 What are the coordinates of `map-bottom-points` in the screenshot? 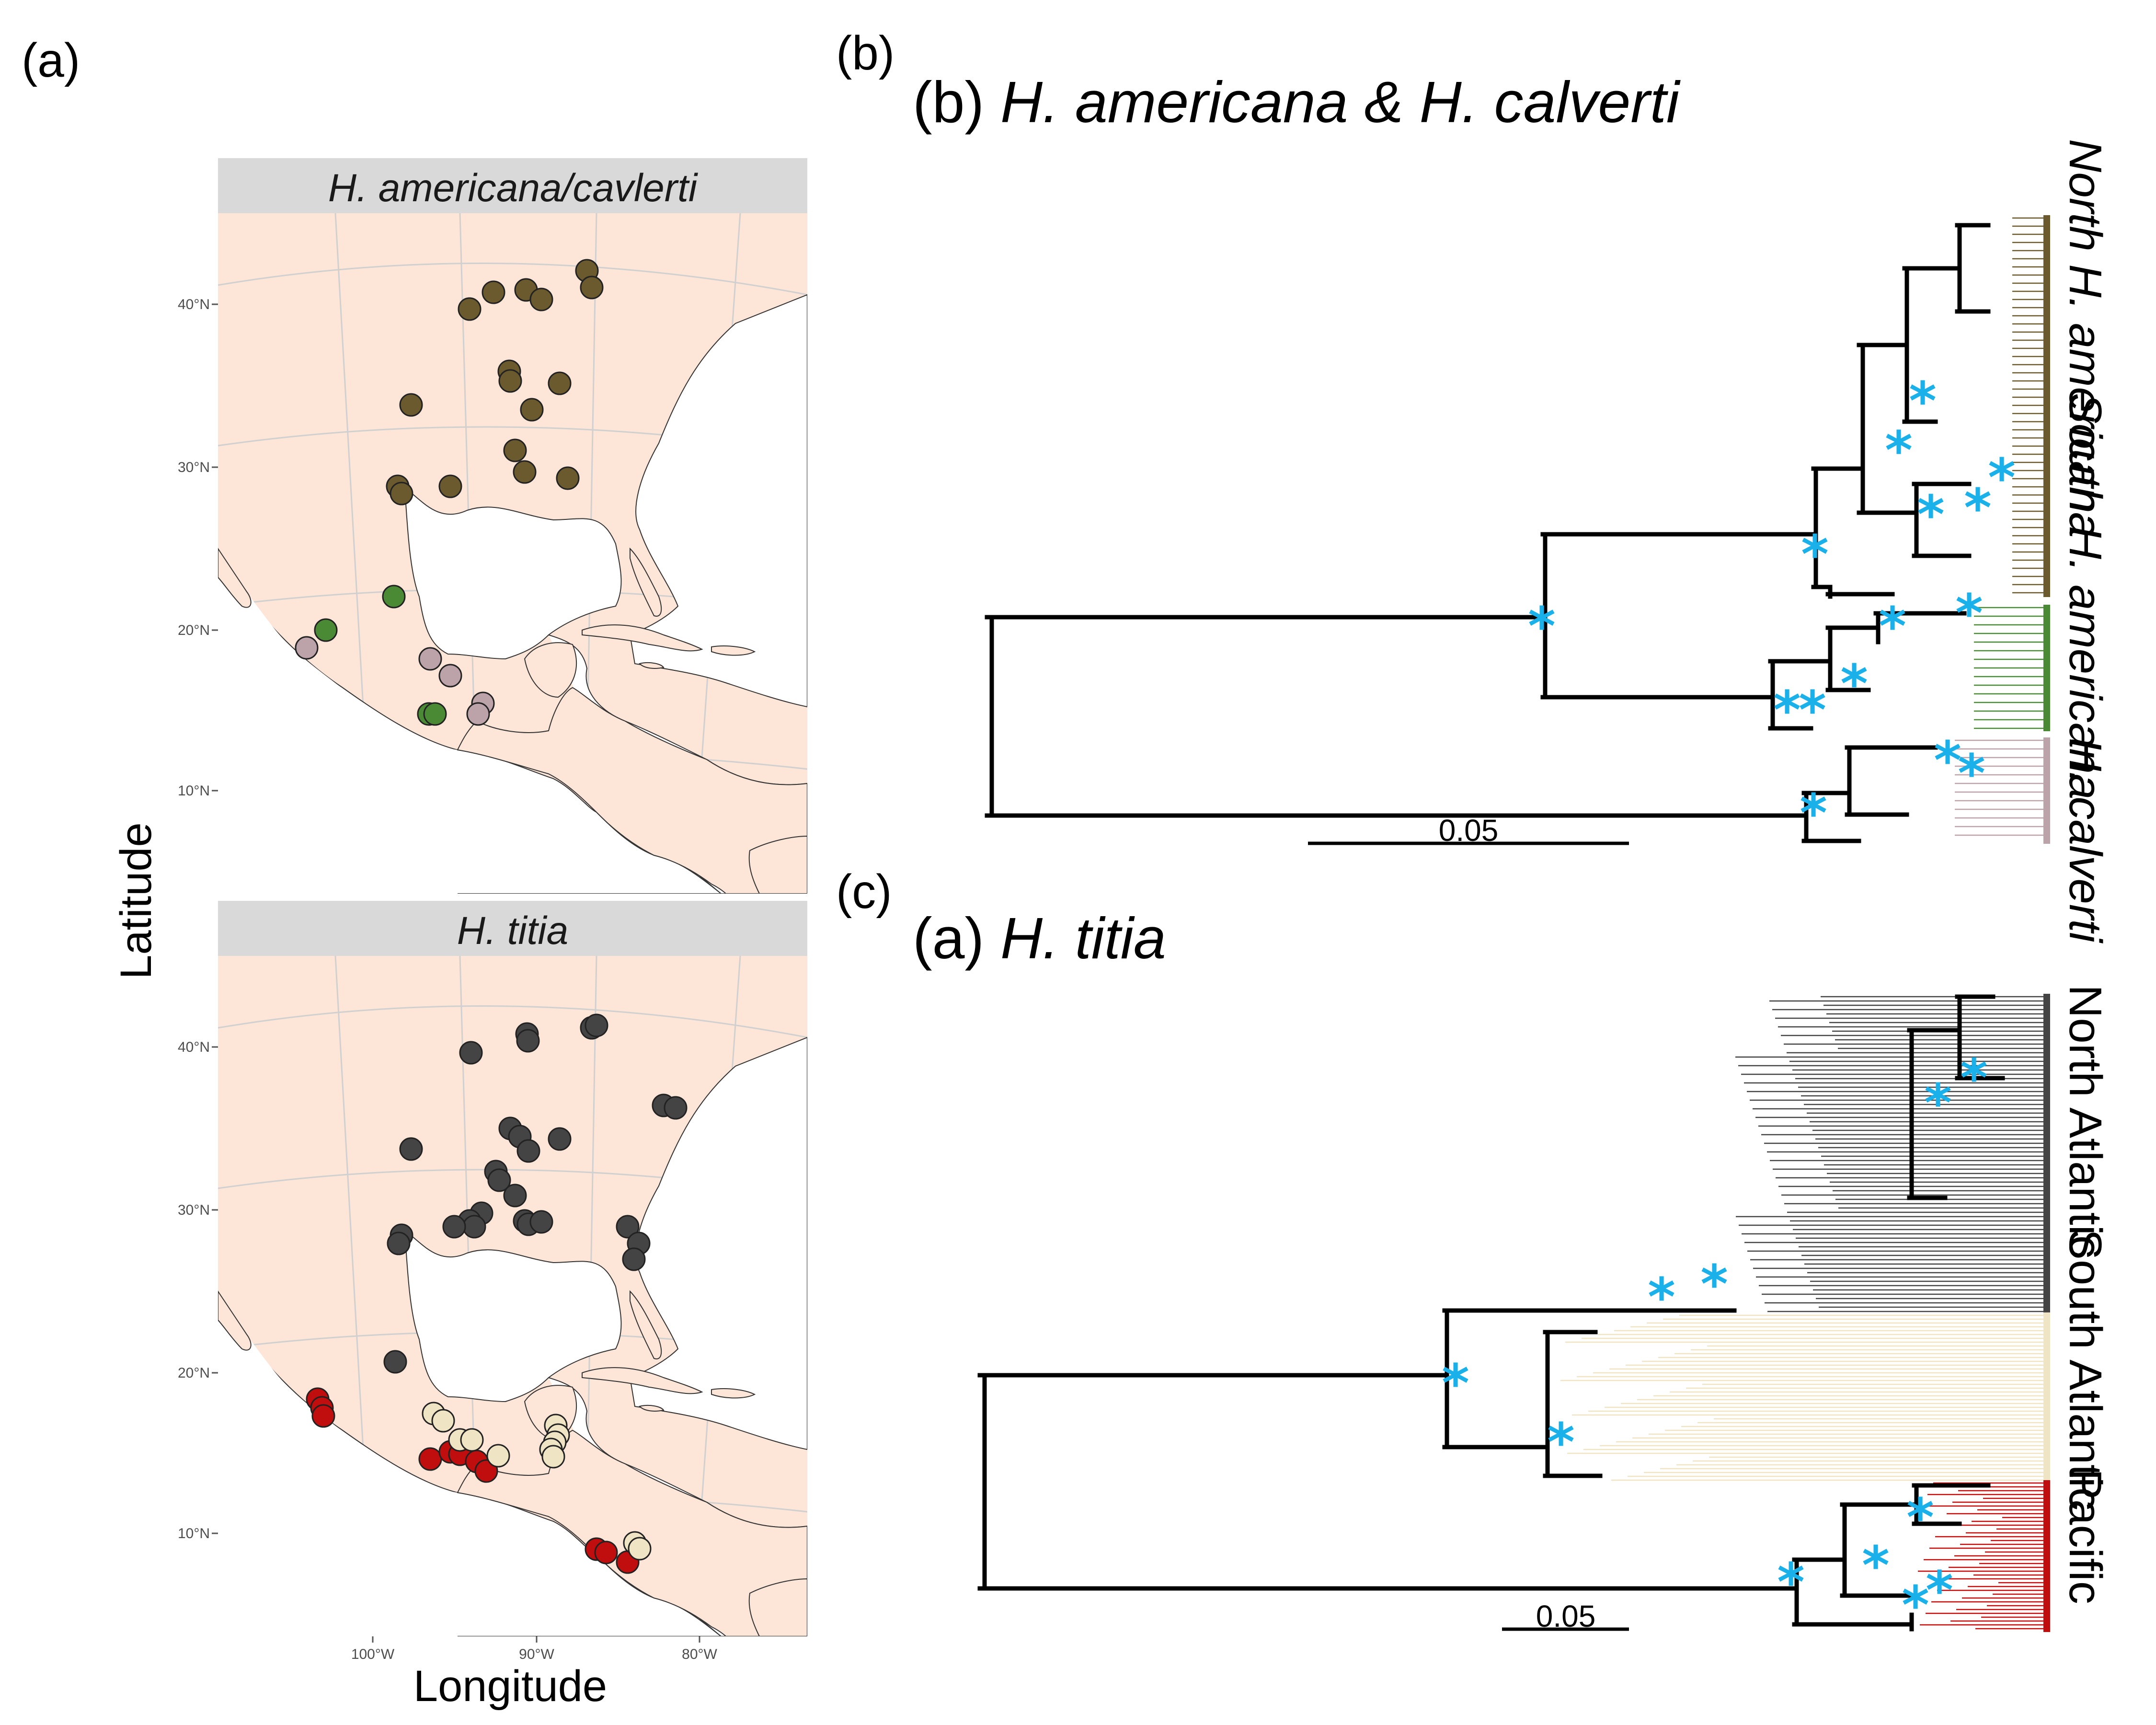 It's located at (497, 1293).